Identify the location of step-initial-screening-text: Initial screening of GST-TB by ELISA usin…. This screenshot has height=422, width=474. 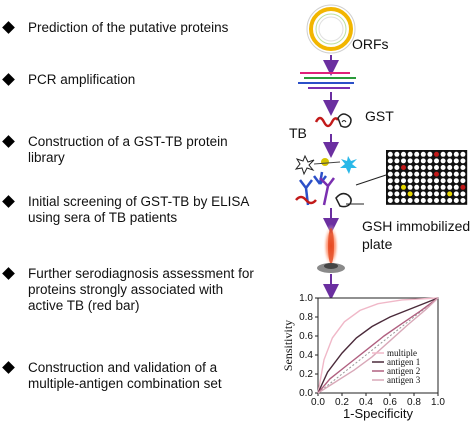
(139, 209).